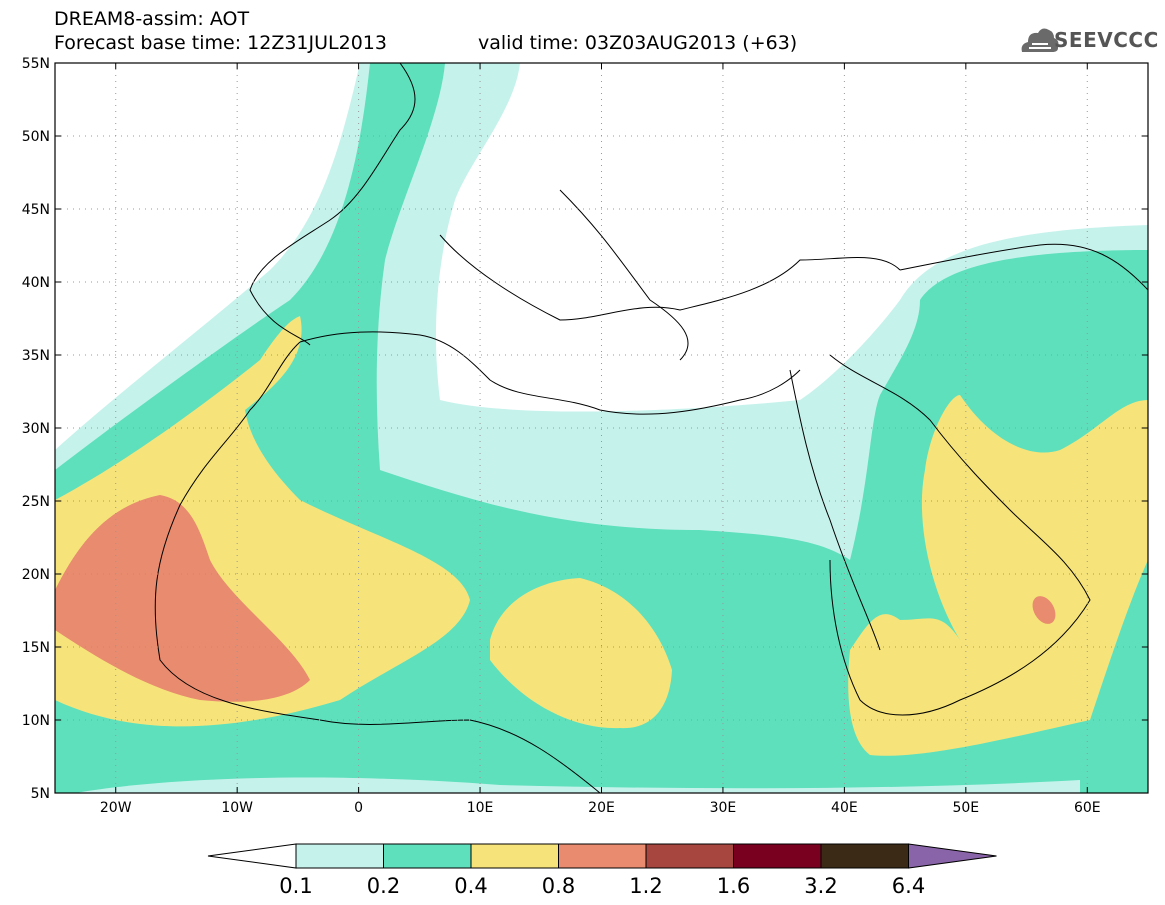  What do you see at coordinates (295, 886) in the screenshot?
I see `colorbar-label: 0.1` at bounding box center [295, 886].